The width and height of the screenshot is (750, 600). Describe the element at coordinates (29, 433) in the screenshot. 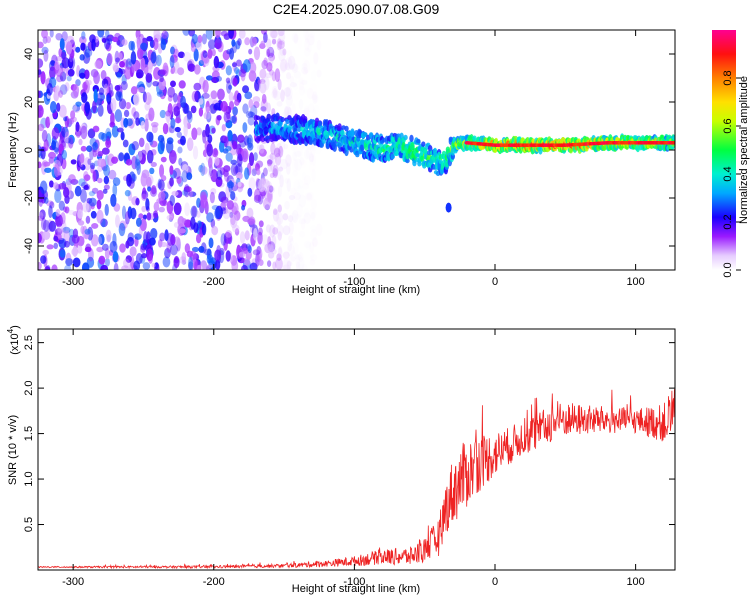

I see `y-tick-label: 1.5` at that location.